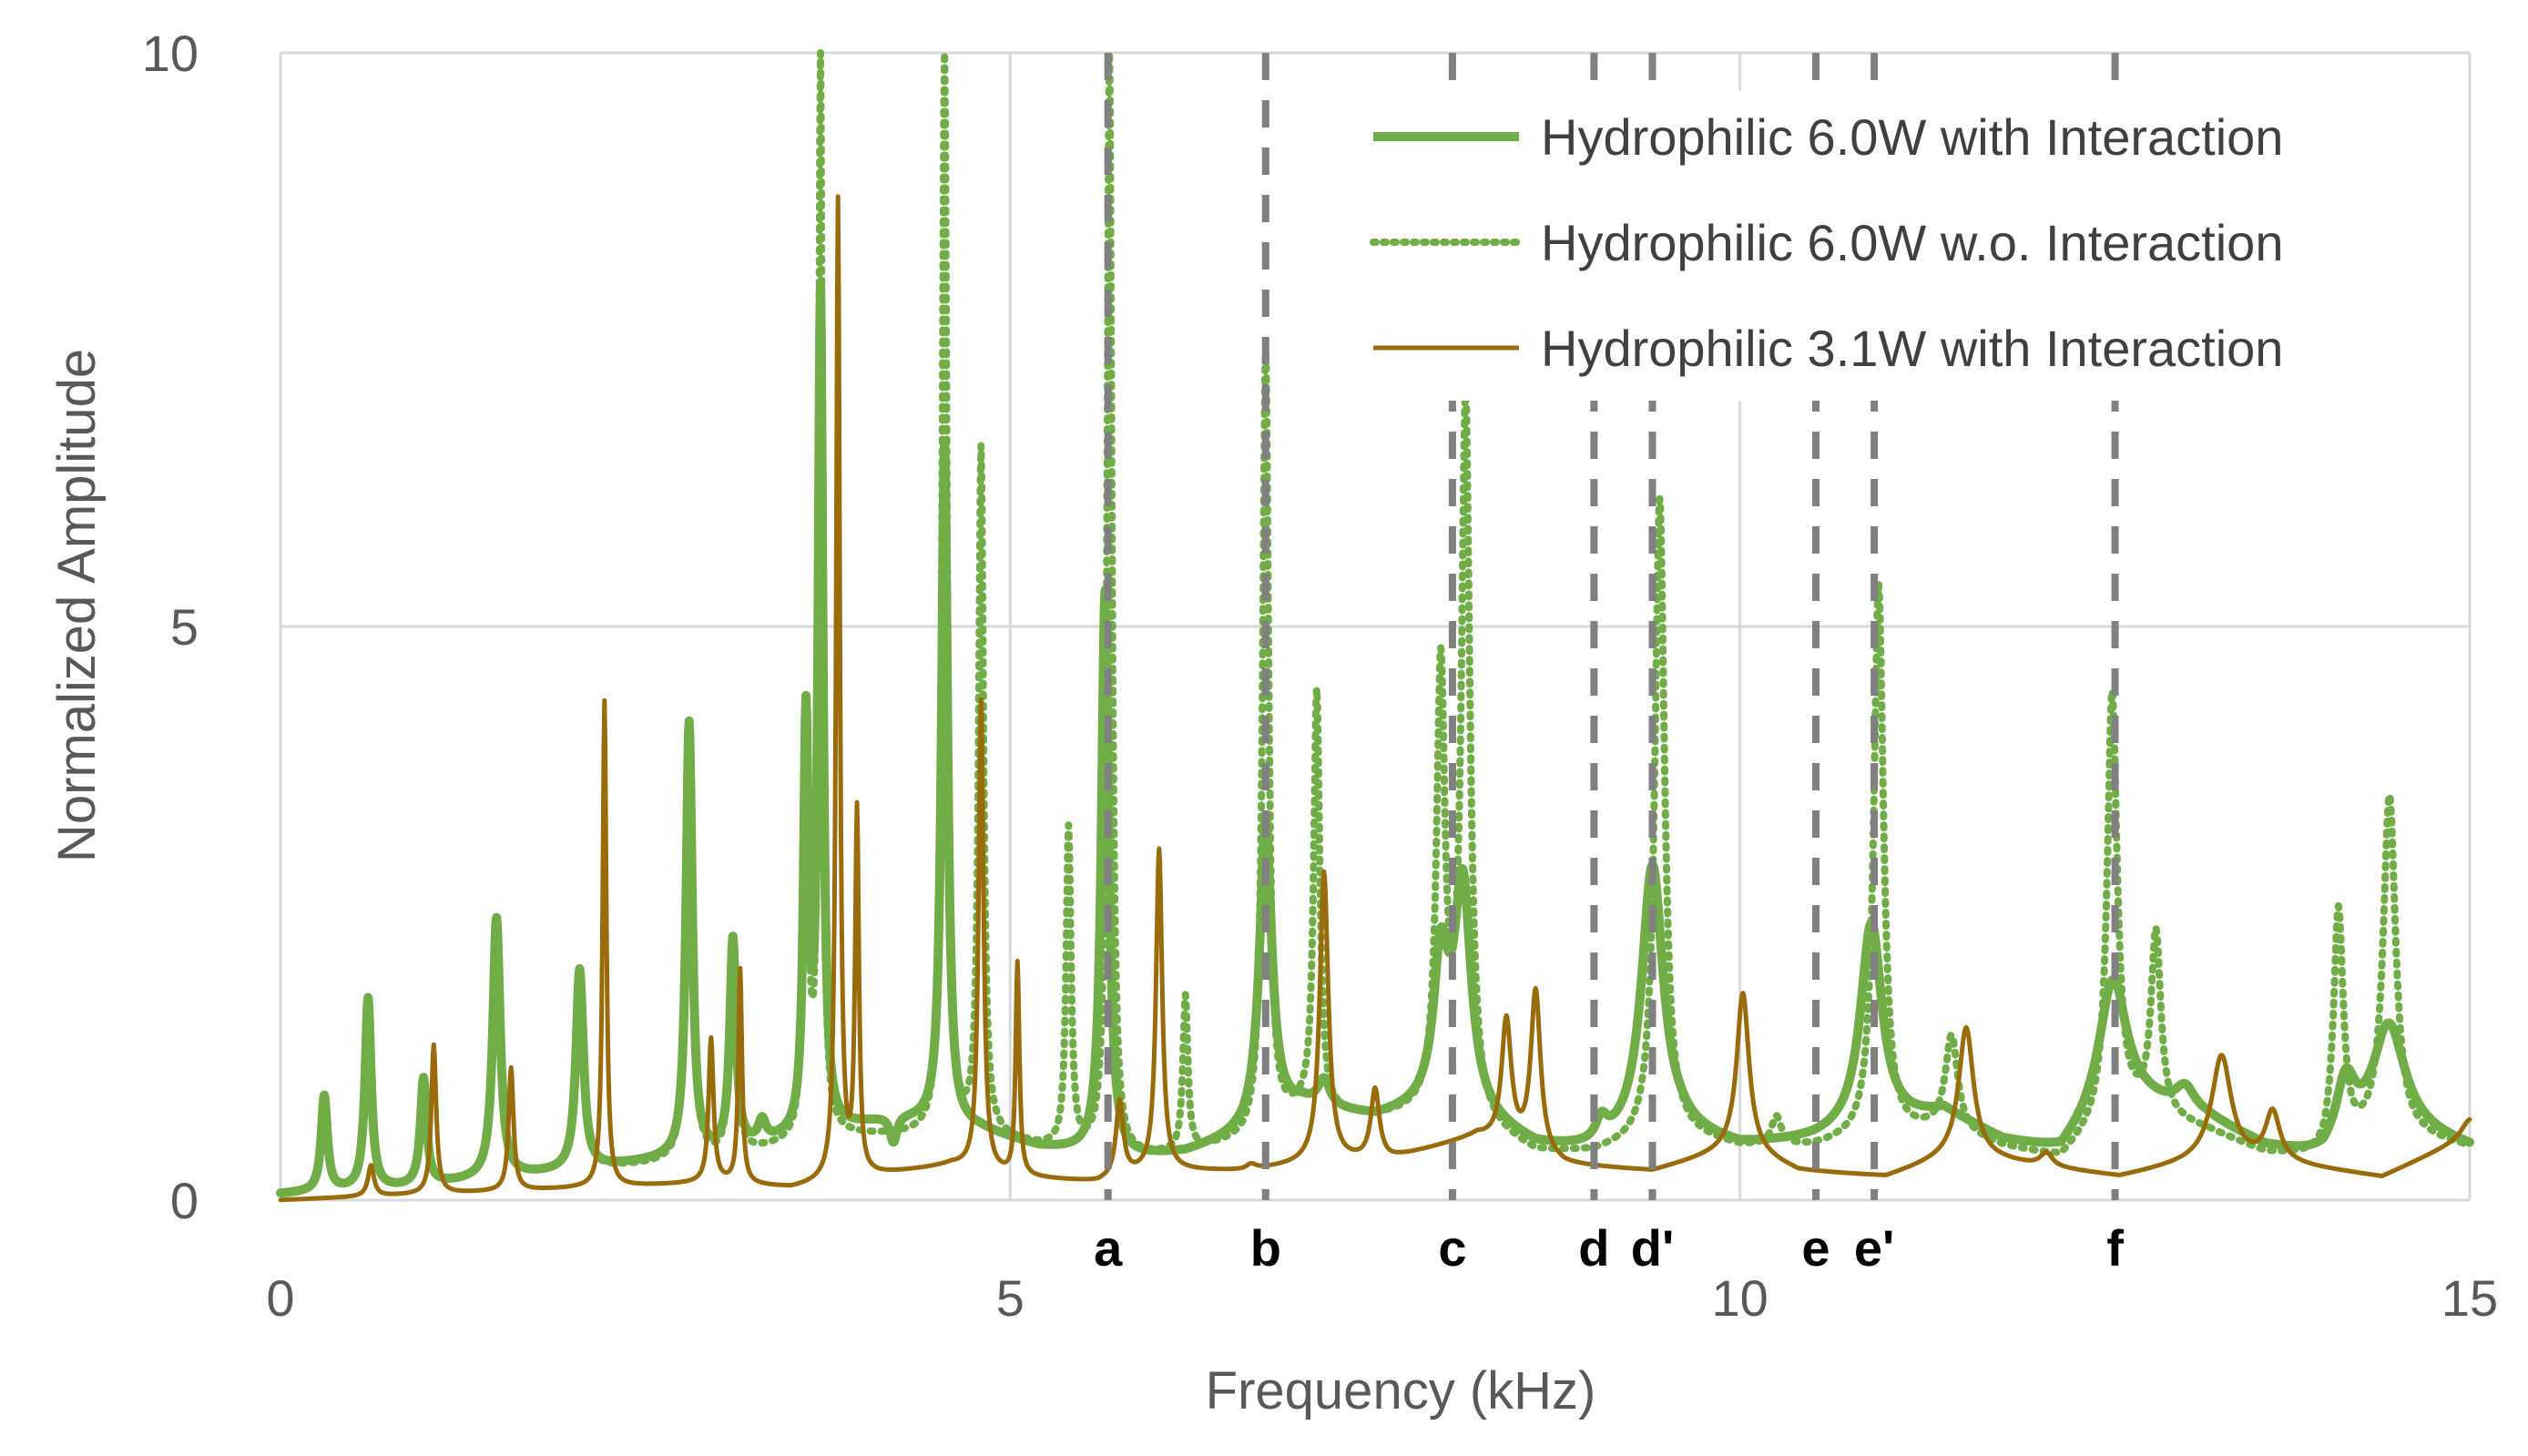  What do you see at coordinates (170, 53) in the screenshot?
I see `y-tick-label: 10` at bounding box center [170, 53].